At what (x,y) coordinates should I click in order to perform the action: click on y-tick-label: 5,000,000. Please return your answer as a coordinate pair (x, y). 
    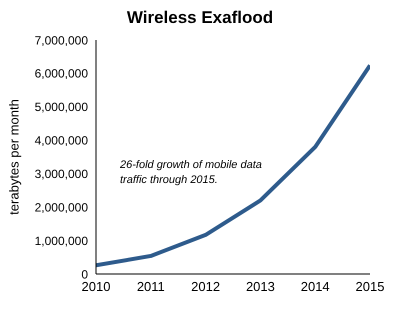
    Looking at the image, I should click on (61, 107).